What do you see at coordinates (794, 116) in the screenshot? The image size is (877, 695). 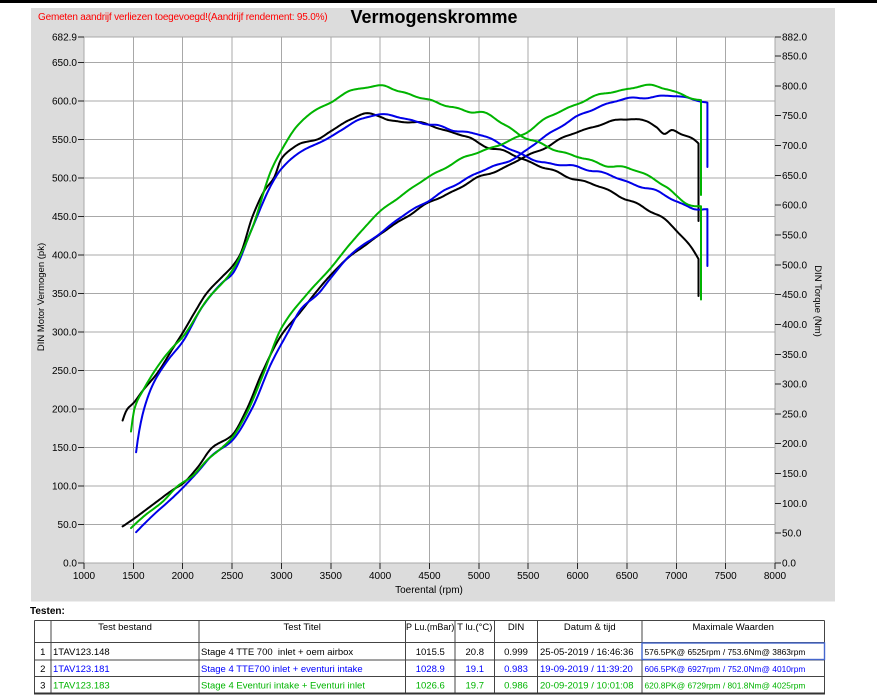 I see `svg-text: 750.0` at bounding box center [794, 116].